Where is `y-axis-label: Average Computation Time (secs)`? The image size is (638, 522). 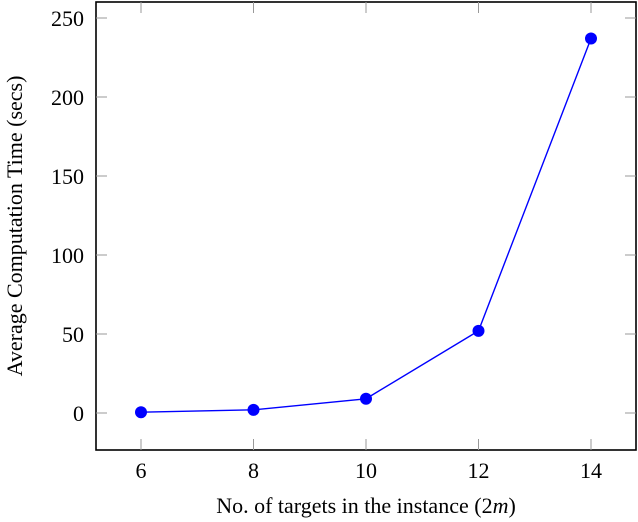
y-axis-label: Average Computation Time (secs) is located at coordinates (14, 226).